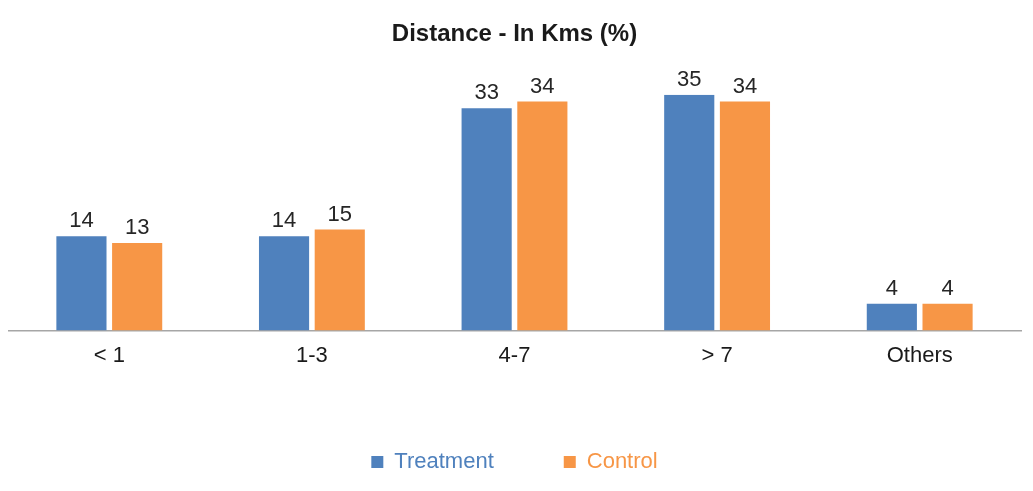  I want to click on x-tick-label: 4-7, so click(514, 354).